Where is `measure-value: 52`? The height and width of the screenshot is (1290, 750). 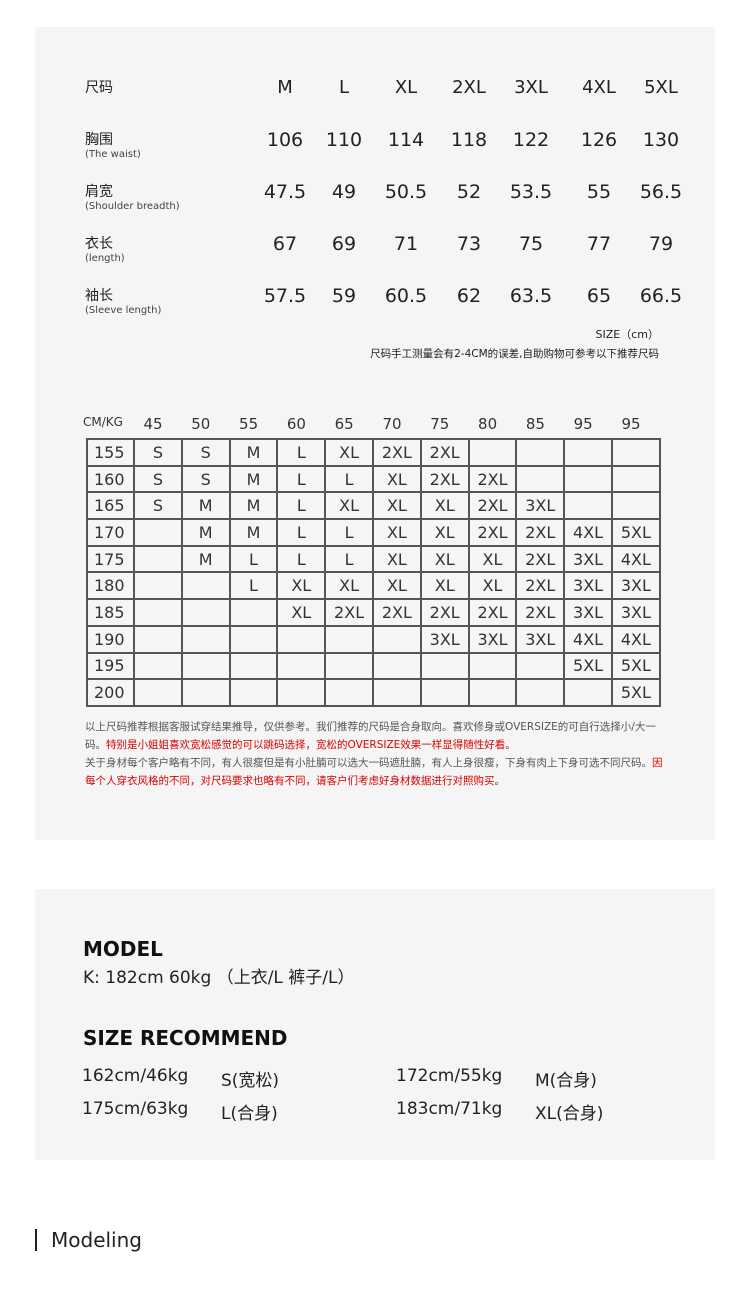 measure-value: 52 is located at coordinates (469, 192).